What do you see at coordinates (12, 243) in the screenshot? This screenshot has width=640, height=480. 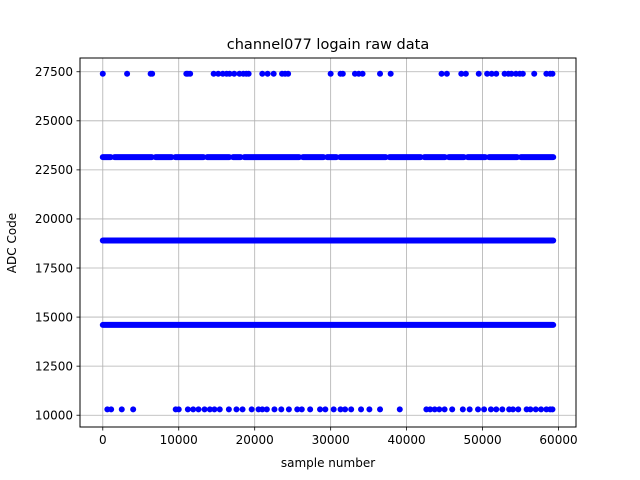 I see `y-axis-label: ADC Code` at bounding box center [12, 243].